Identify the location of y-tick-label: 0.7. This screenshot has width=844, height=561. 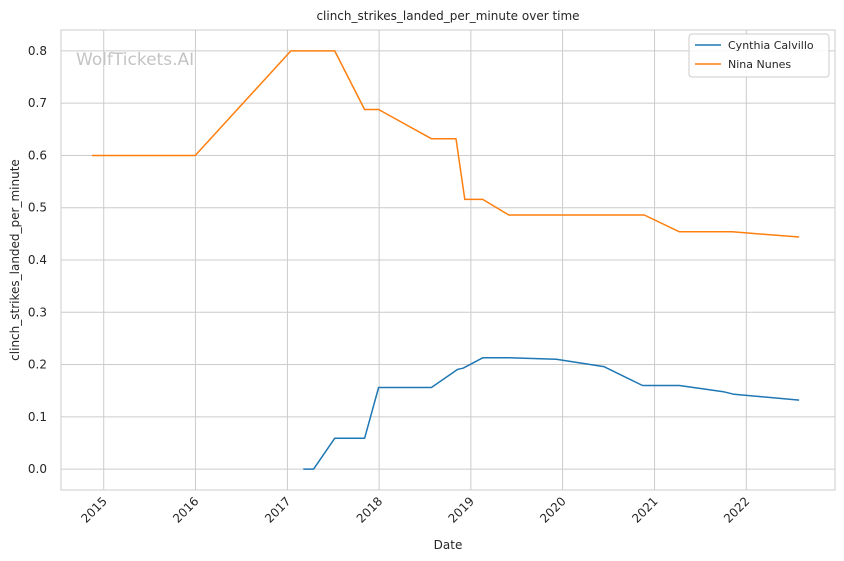
(37, 103).